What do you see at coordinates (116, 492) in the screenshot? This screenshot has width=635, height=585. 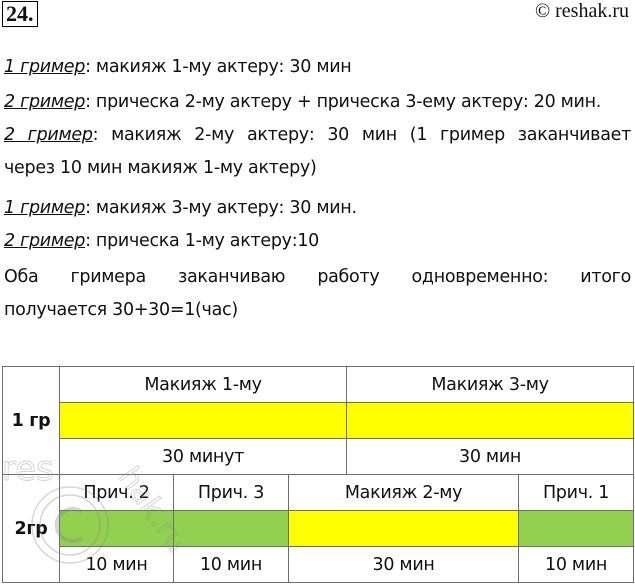 I see `task-name: Прич. 2` at bounding box center [116, 492].